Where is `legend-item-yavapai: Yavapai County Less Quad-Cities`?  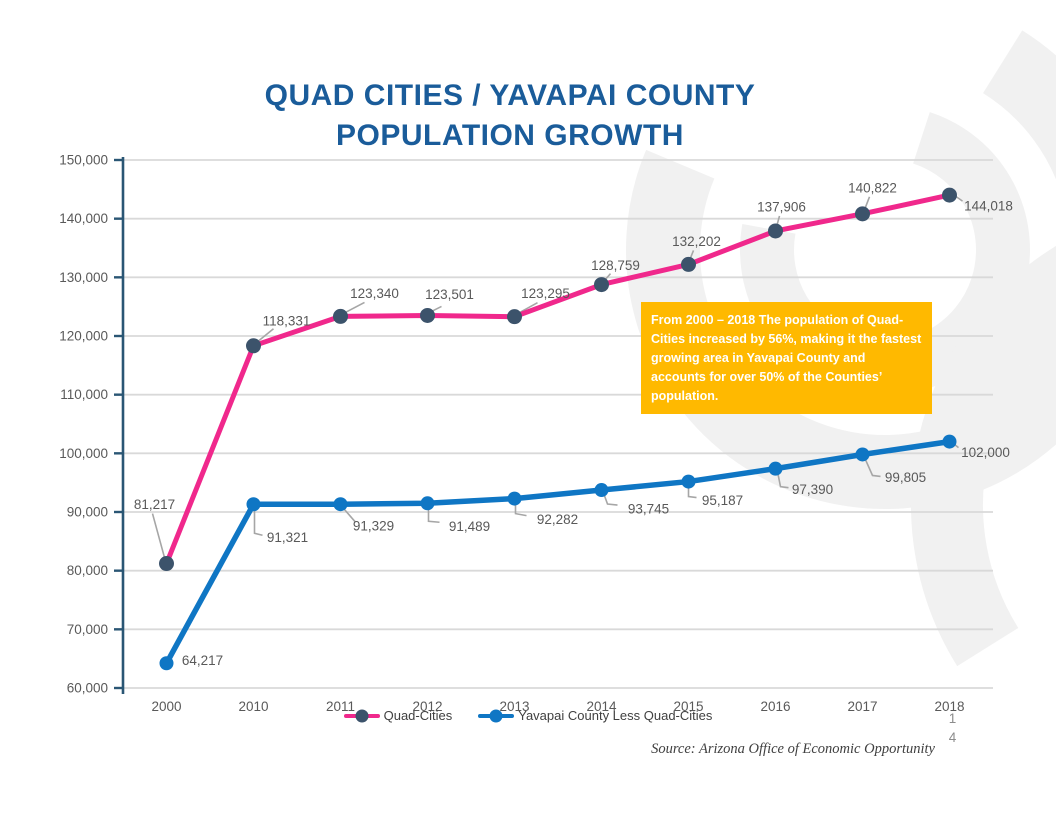
legend-item-yavapai: Yavapai County Less Quad-Cities is located at coordinates (595, 715).